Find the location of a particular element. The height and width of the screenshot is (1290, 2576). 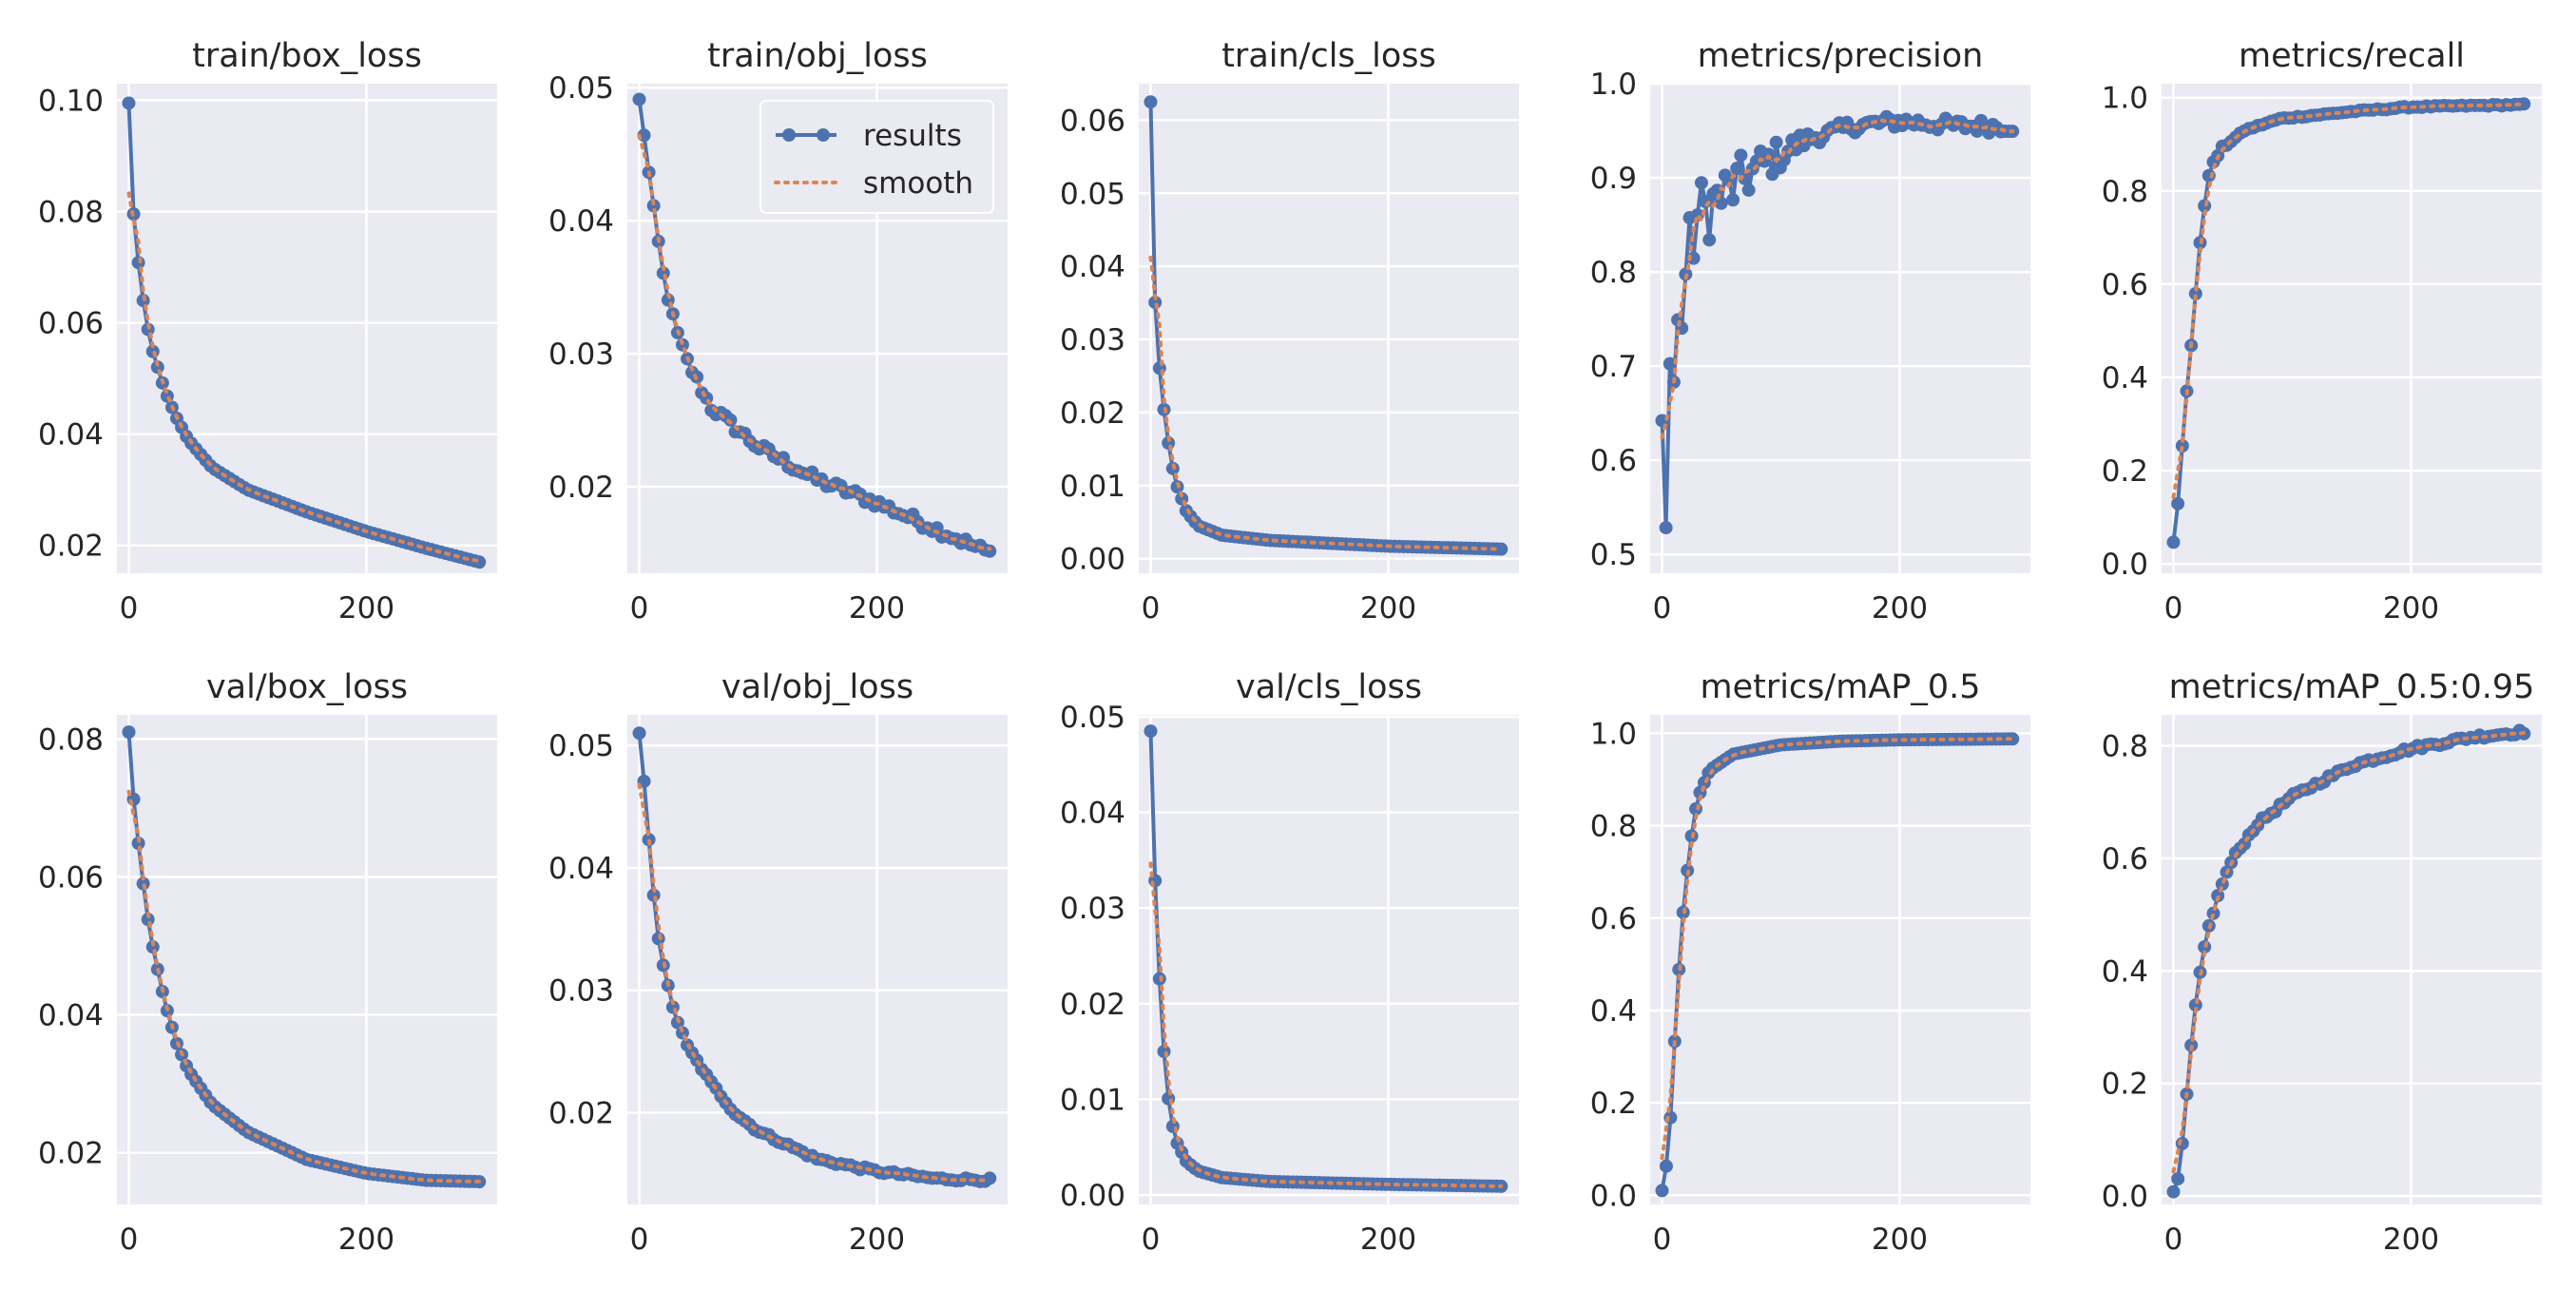

plot-panel: 0.0 0.2 0.4 0.6 0.8 1.0 0 200 metrics/recall is located at coordinates (2322, 332).